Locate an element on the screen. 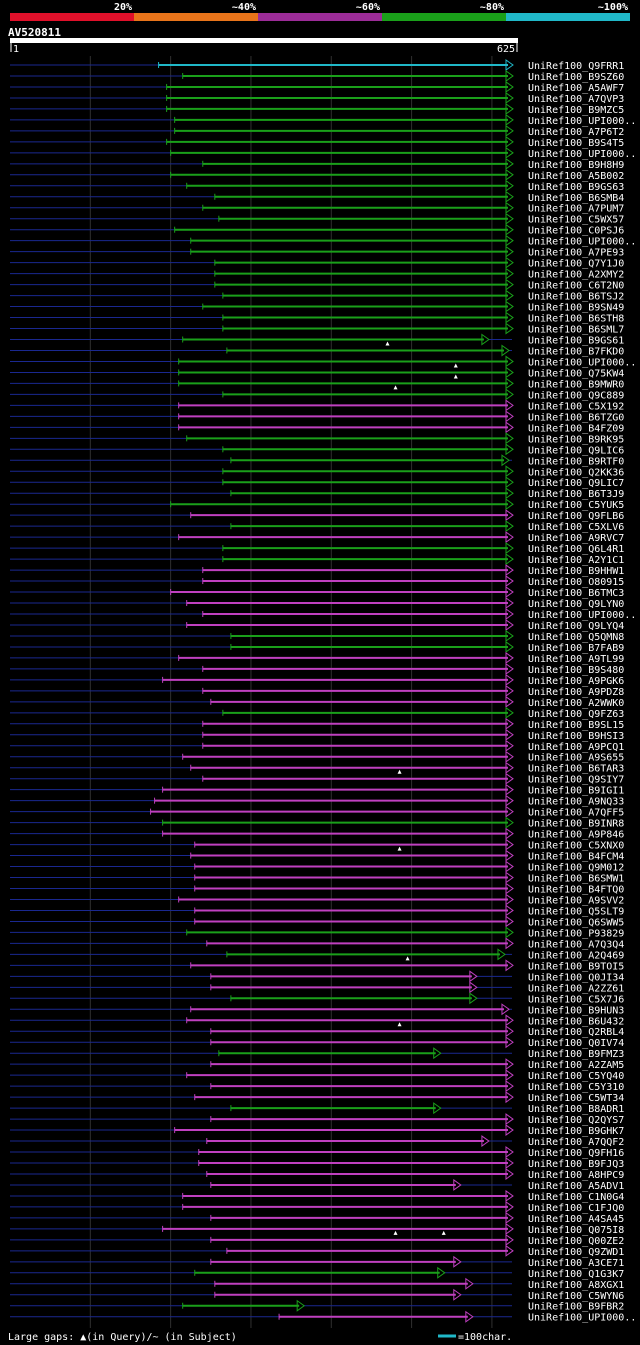 Image resolution: width=640 pixels, height=1345 pixels. hit-label: UniRef100_B6SMW1 is located at coordinates (576, 879).